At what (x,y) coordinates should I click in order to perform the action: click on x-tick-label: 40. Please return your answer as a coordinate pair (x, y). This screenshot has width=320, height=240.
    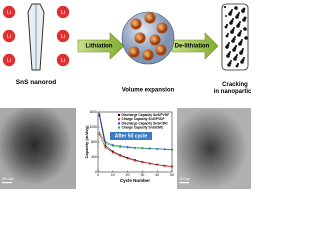
    Looking at the image, I should click on (157, 175).